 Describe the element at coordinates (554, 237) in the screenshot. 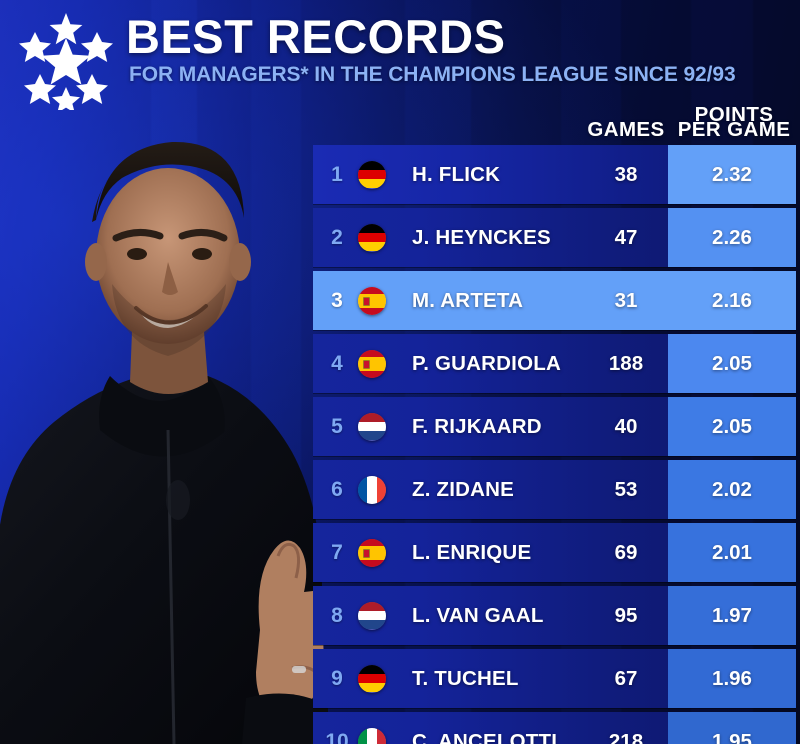

I see `table-row: 2 J. HEYNCKES 47 2.26` at that location.